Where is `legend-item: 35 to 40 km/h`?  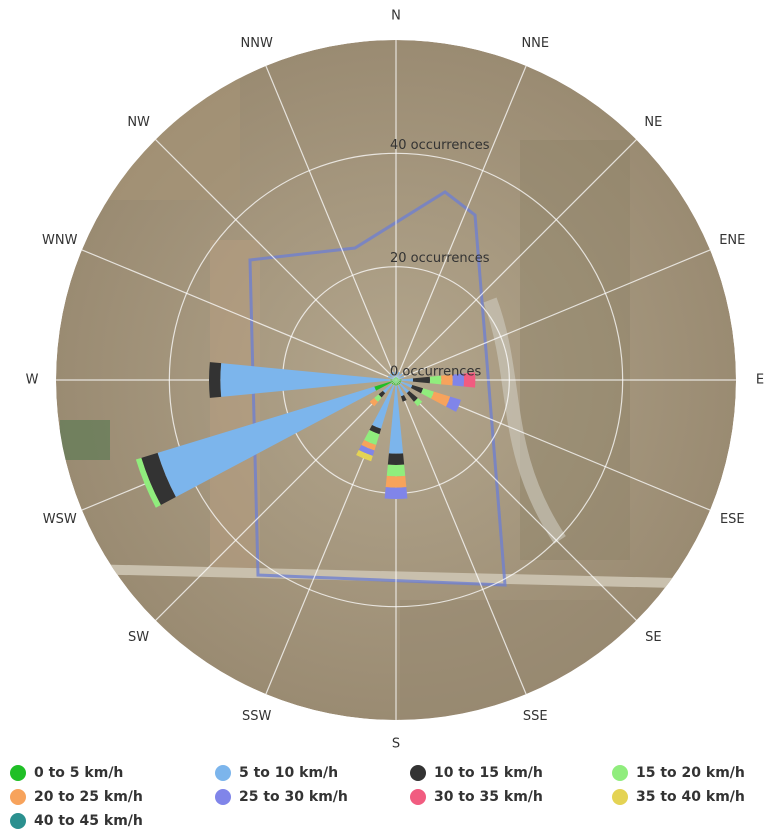
legend-item: 35 to 40 km/h is located at coordinates (678, 797).